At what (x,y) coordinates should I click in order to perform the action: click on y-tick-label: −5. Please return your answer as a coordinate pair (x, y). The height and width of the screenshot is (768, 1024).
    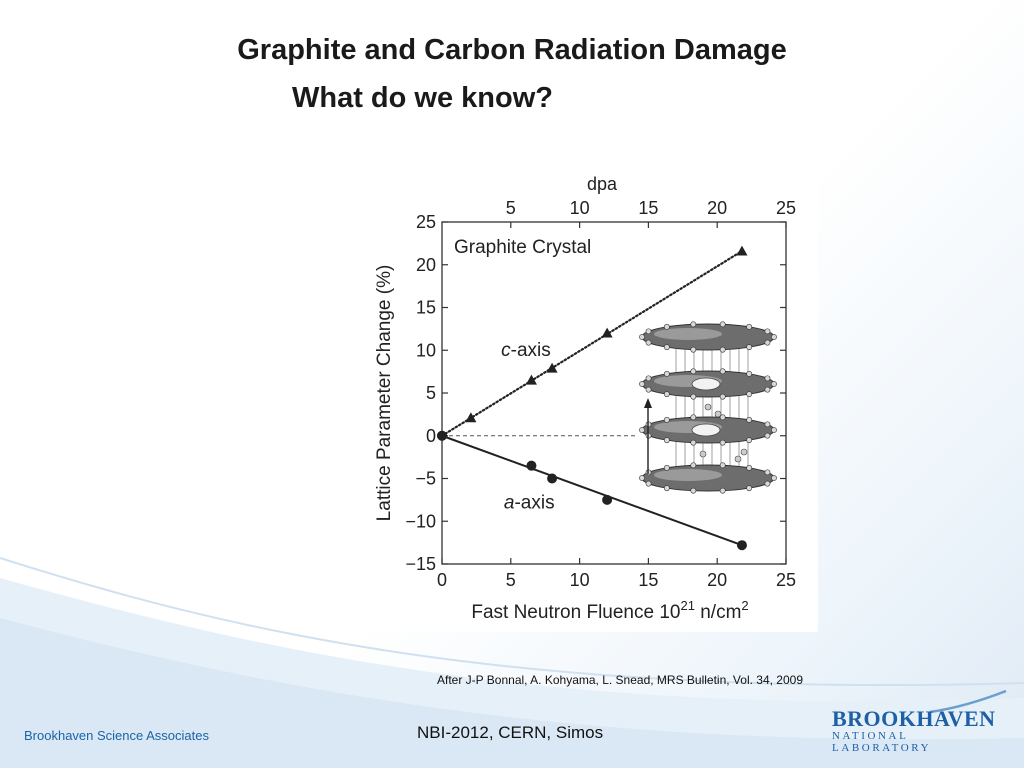
    Looking at the image, I should click on (425, 479).